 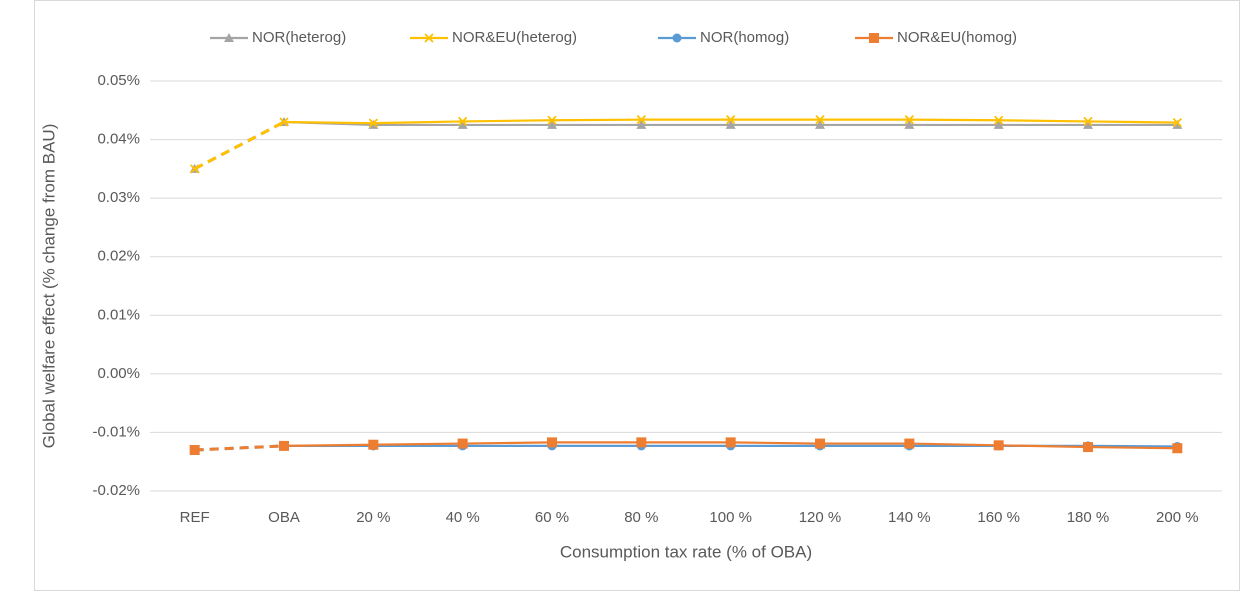 I want to click on x-tick-label: 40 %, so click(x=463, y=517).